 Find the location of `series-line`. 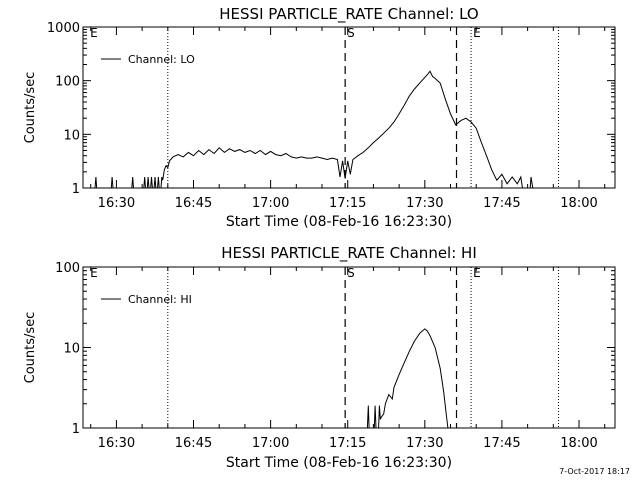

series-line is located at coordinates (407, 378).